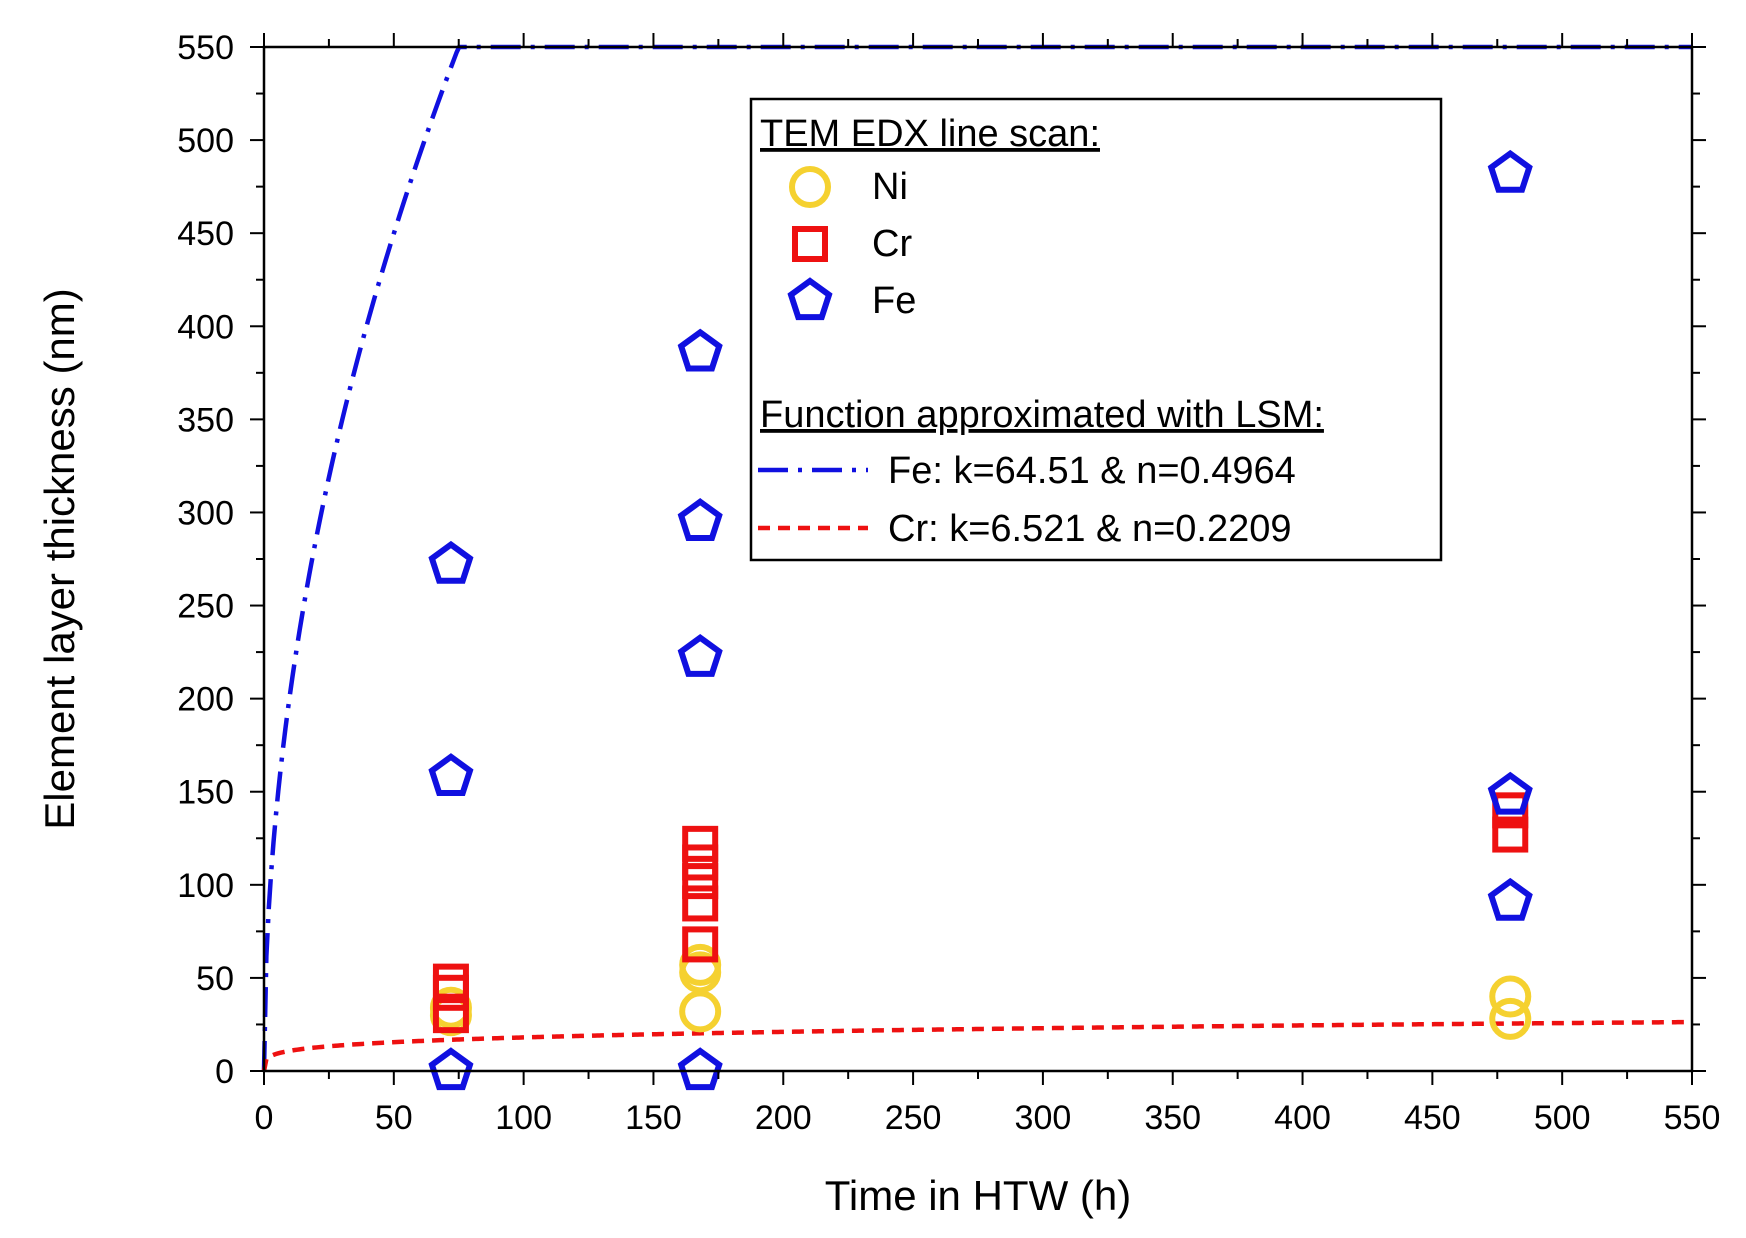 The image size is (1746, 1238). What do you see at coordinates (1562, 1118) in the screenshot?
I see `x-tick-label: 500` at bounding box center [1562, 1118].